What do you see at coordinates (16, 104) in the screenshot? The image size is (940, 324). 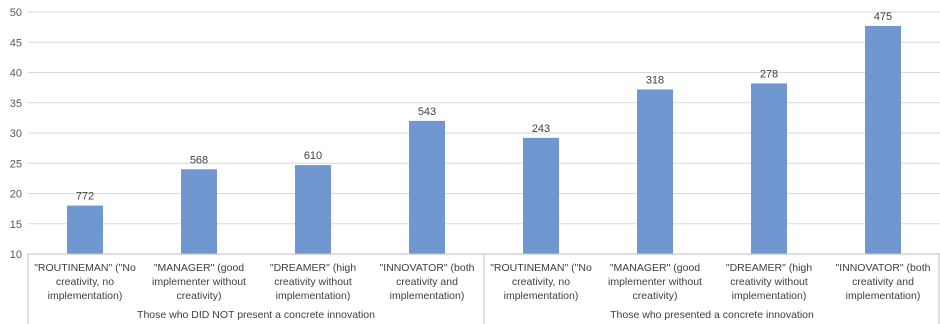 I see `y-tick-label: 35` at bounding box center [16, 104].